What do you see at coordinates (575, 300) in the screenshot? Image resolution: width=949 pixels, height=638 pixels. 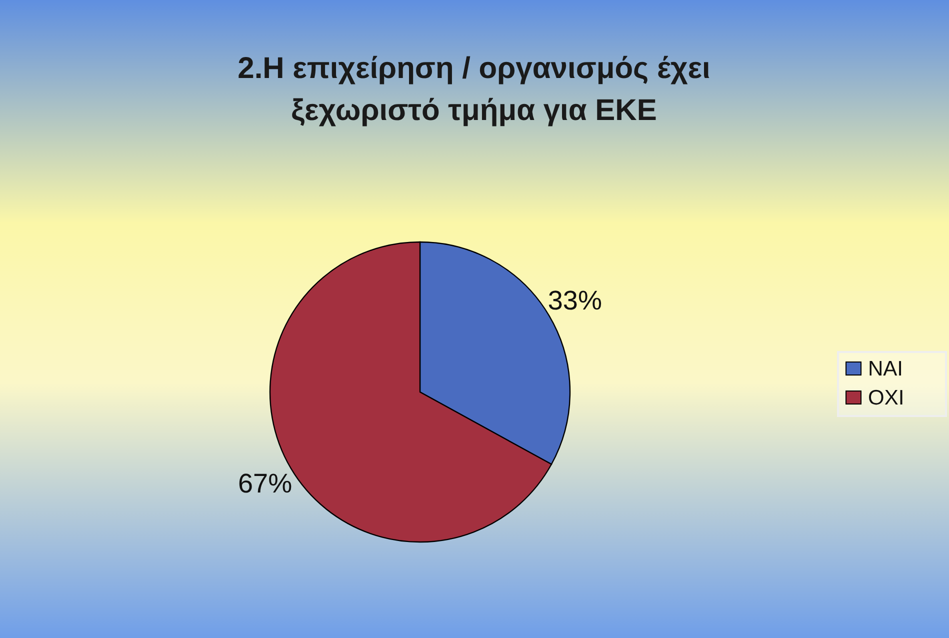 I see `data-label: 33%` at bounding box center [575, 300].